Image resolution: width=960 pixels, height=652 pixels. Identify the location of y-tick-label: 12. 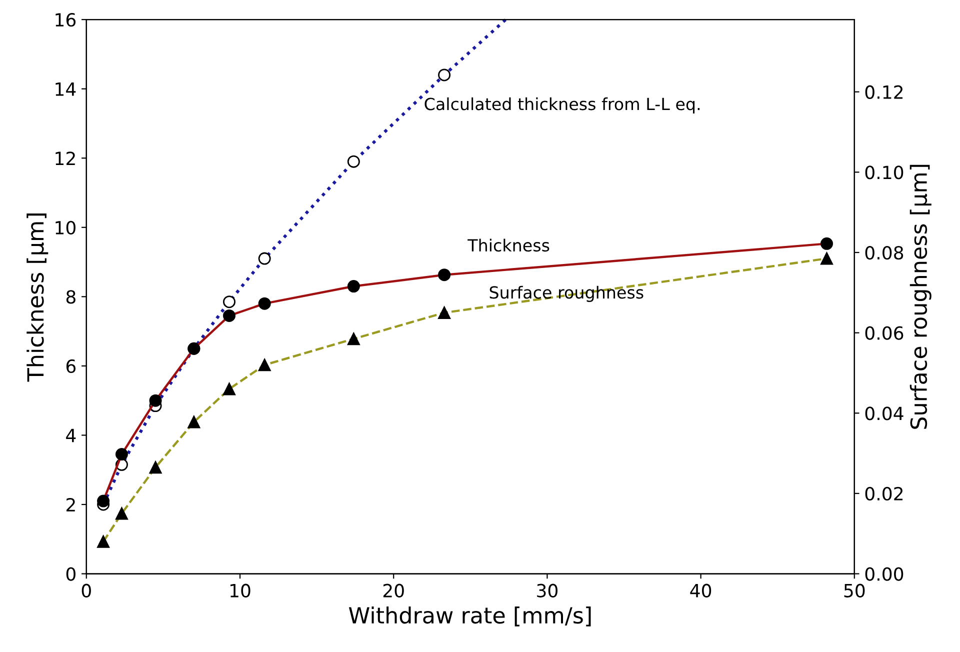
(65, 158).